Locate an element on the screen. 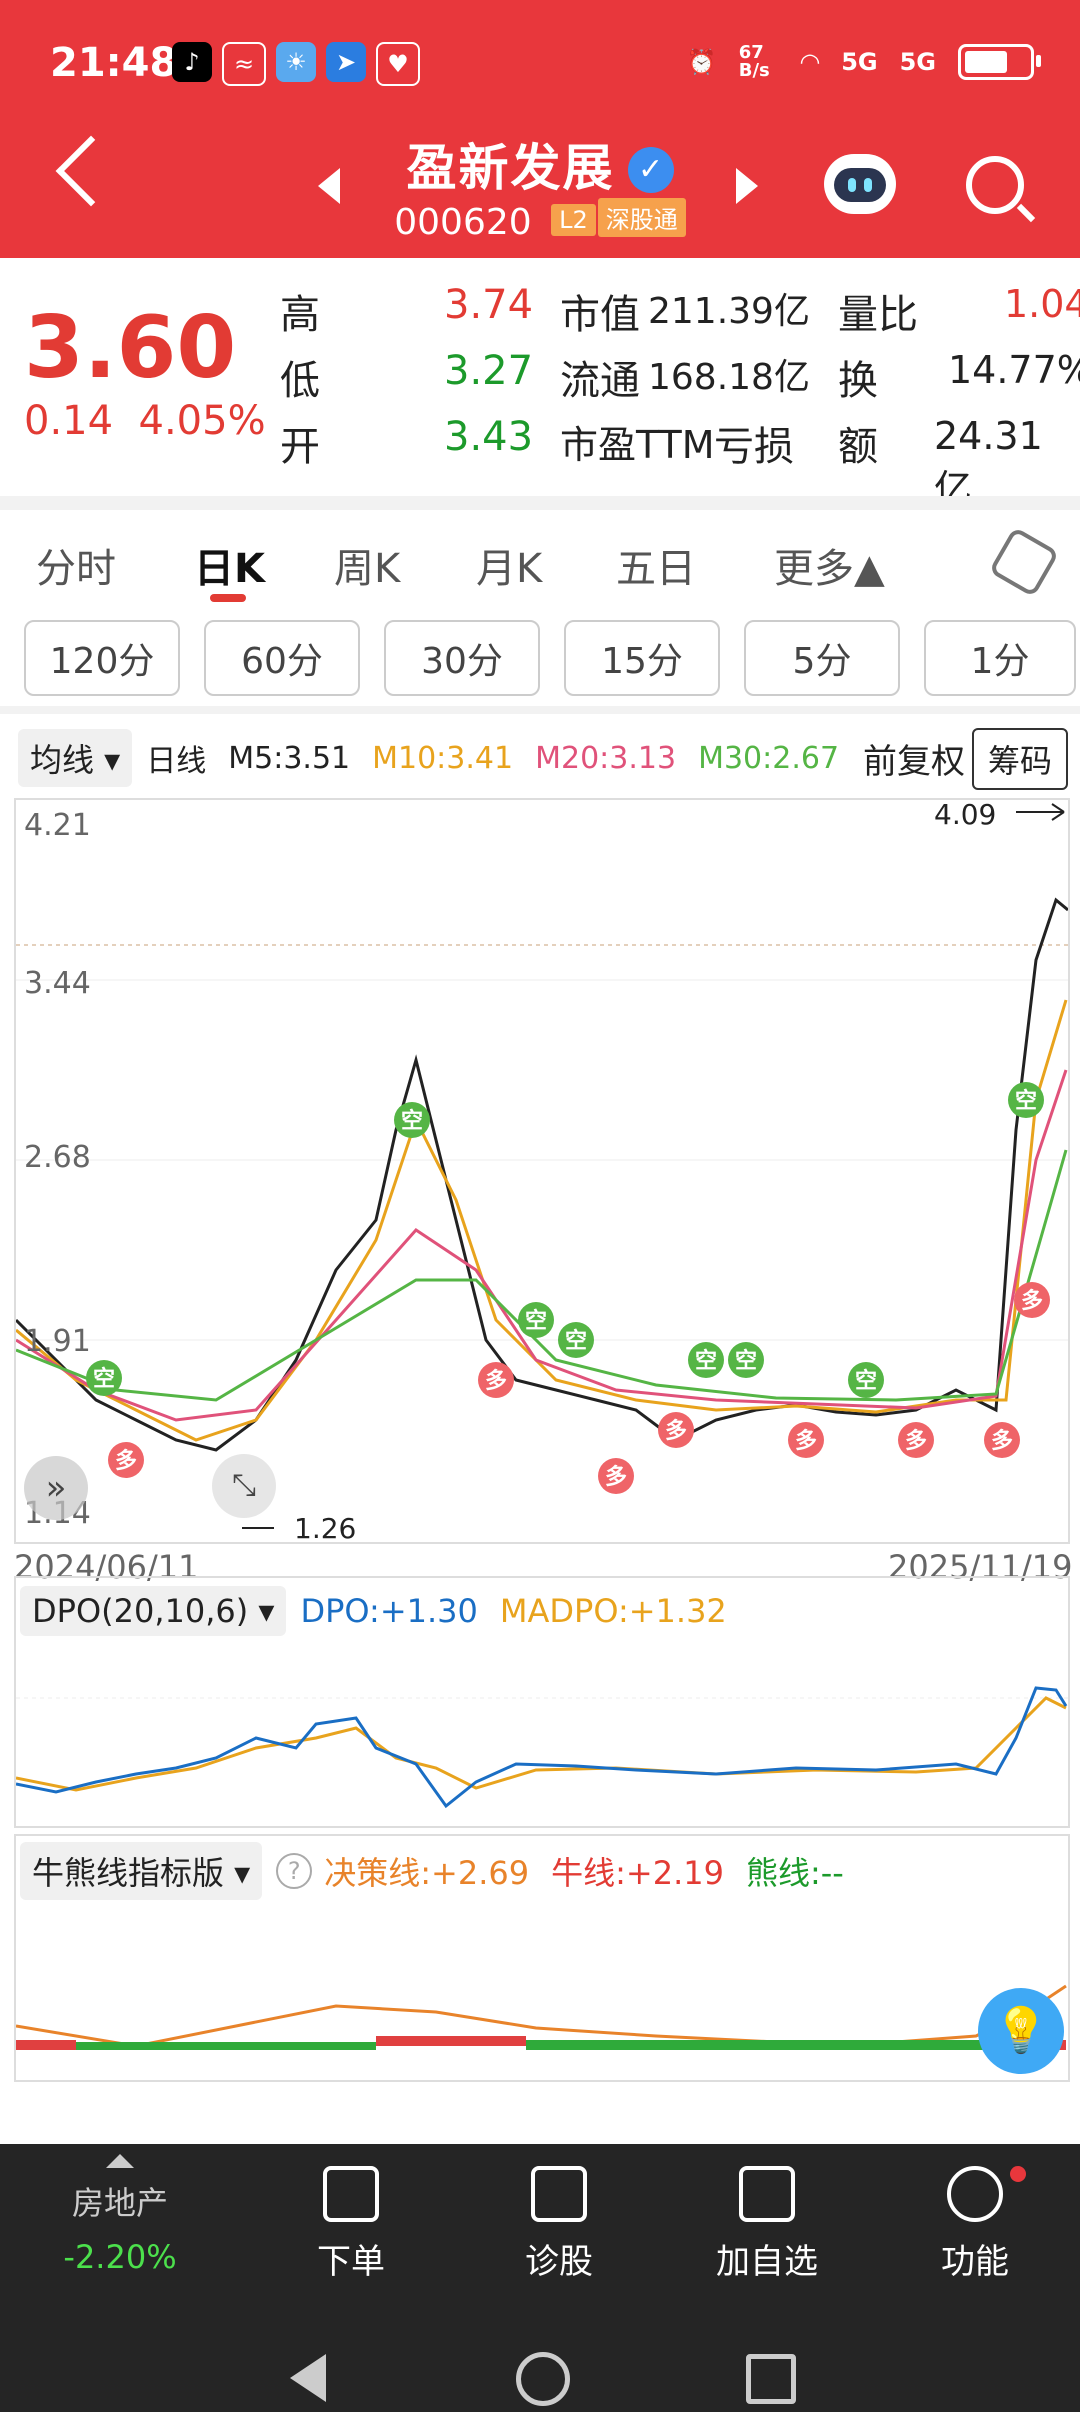 The image size is (1080, 2412). tab-five-day: 五日 is located at coordinates (656, 569).